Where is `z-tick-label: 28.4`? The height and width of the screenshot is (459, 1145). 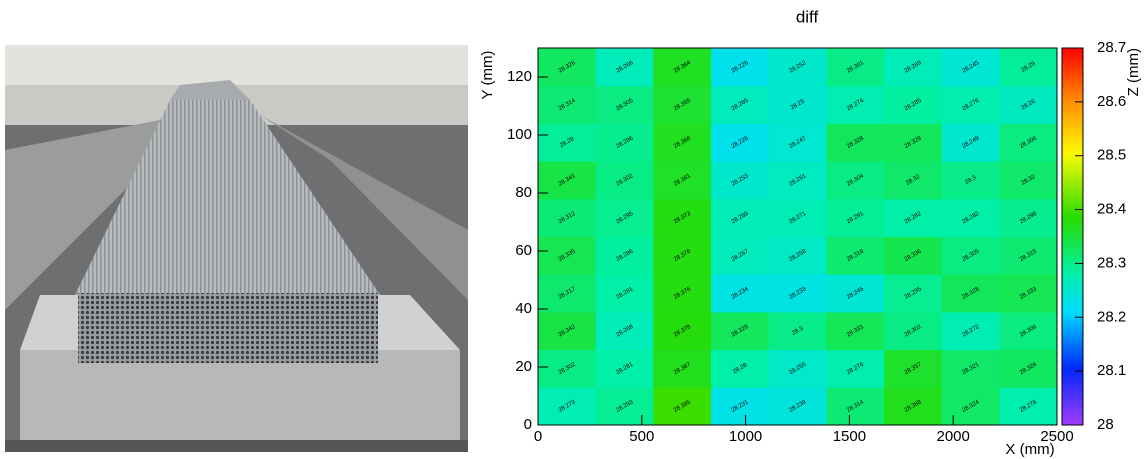
z-tick-label: 28.4 is located at coordinates (1111, 209).